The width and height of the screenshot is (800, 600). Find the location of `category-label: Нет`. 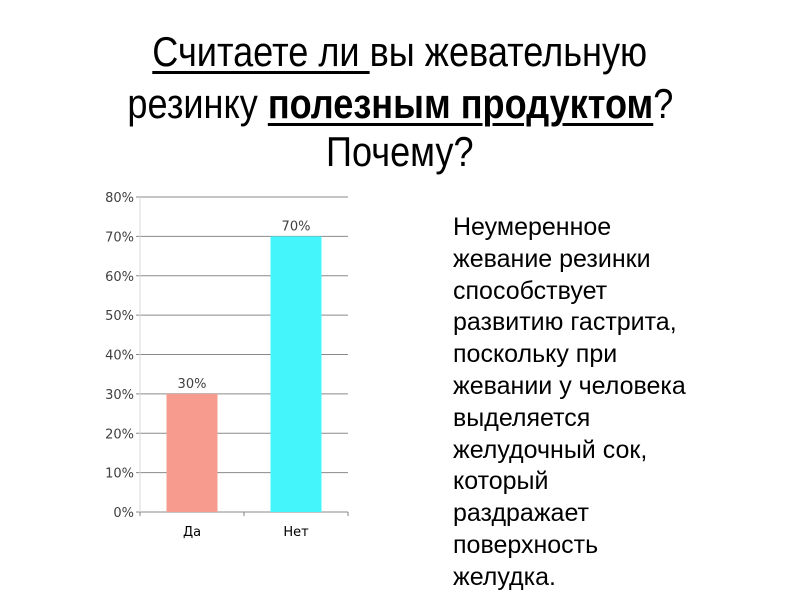

category-label: Нет is located at coordinates (296, 532).